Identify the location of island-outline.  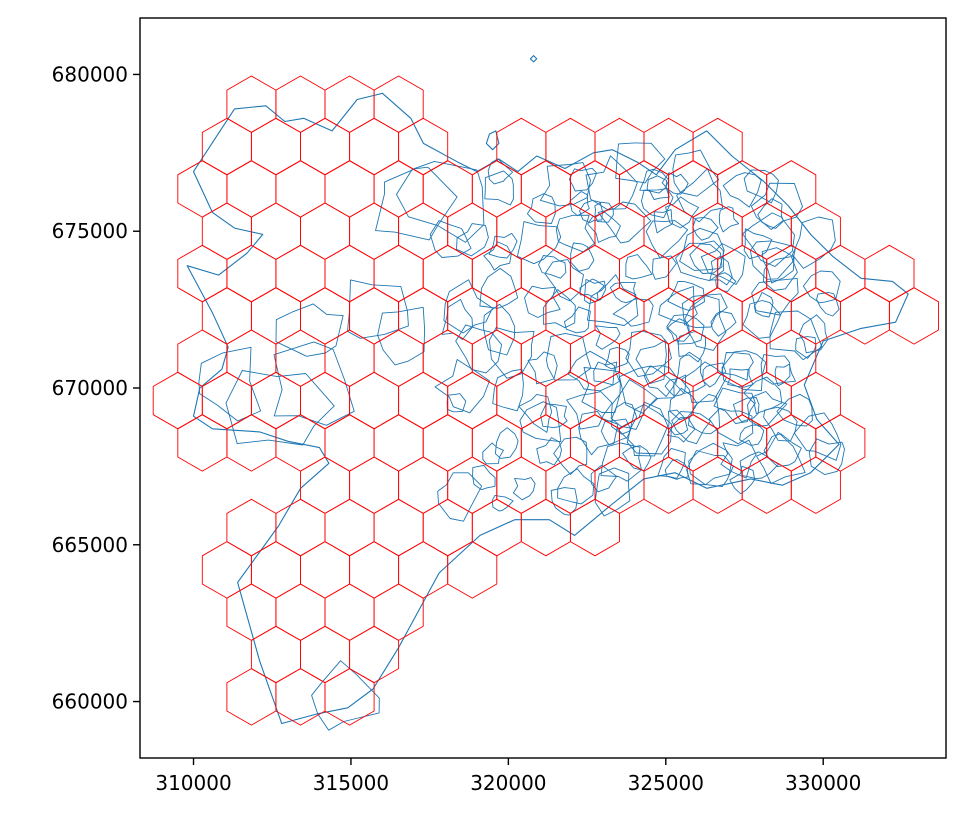
(533, 59).